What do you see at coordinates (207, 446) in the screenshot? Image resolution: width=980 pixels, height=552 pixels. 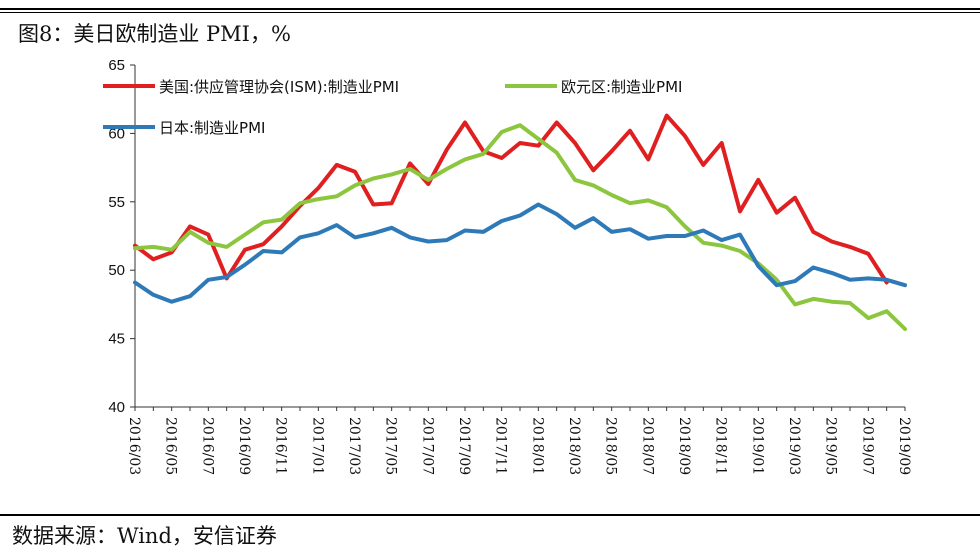 I see `x-tick-label: 2016/07` at bounding box center [207, 446].